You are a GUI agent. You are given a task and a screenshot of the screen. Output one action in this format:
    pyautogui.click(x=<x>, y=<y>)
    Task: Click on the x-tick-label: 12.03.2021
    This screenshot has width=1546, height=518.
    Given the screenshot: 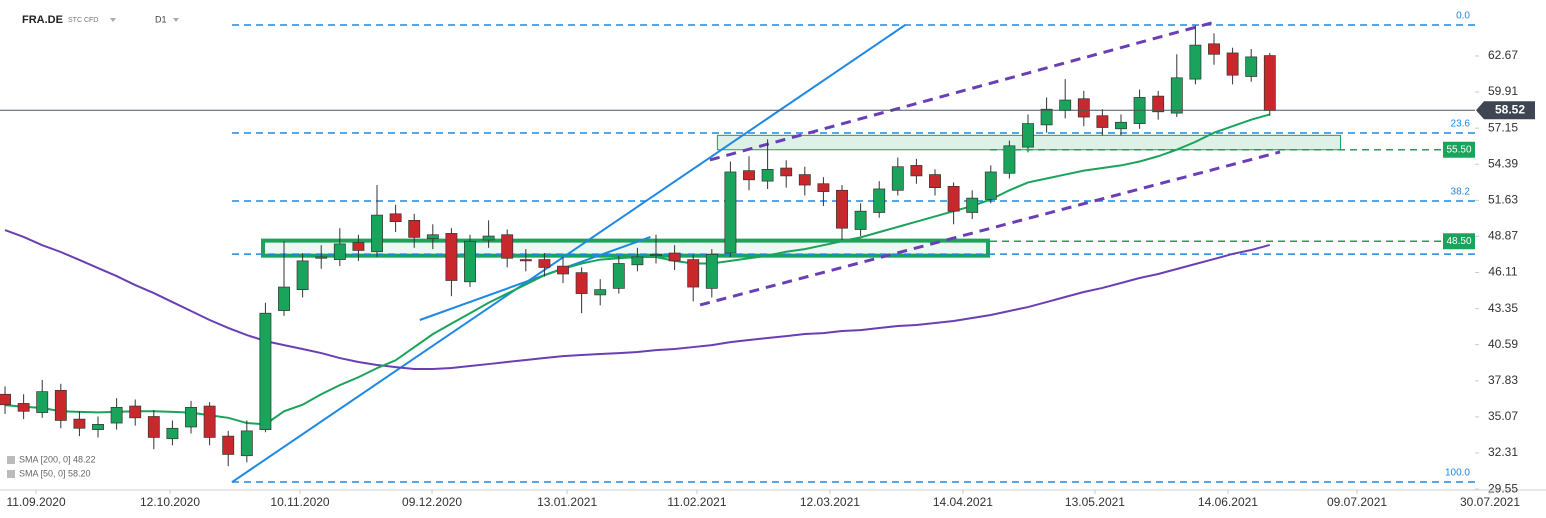 What is the action you would take?
    pyautogui.click(x=830, y=502)
    